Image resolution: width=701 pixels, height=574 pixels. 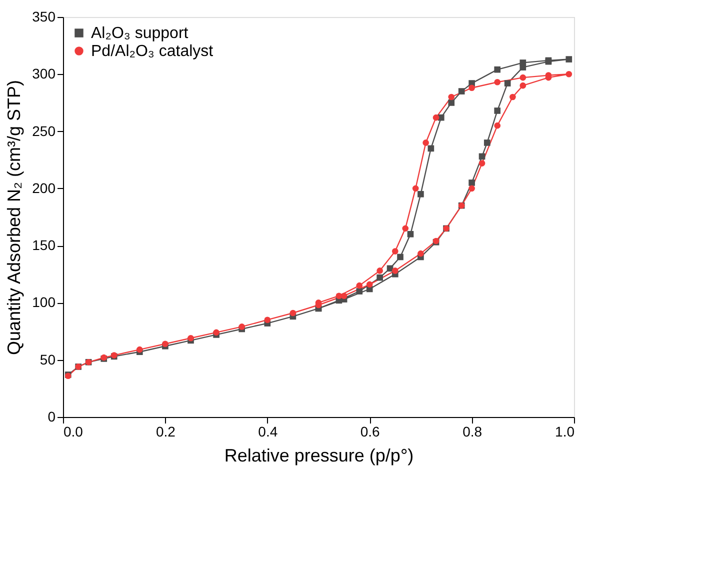 I want to click on y-tick-label: 300, so click(x=44, y=74).